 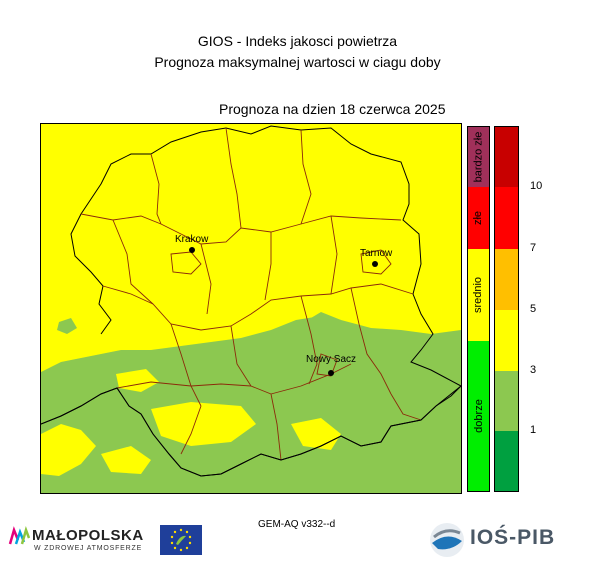 What do you see at coordinates (447, 540) in the screenshot?
I see `ios-pib-mark-icon` at bounding box center [447, 540].